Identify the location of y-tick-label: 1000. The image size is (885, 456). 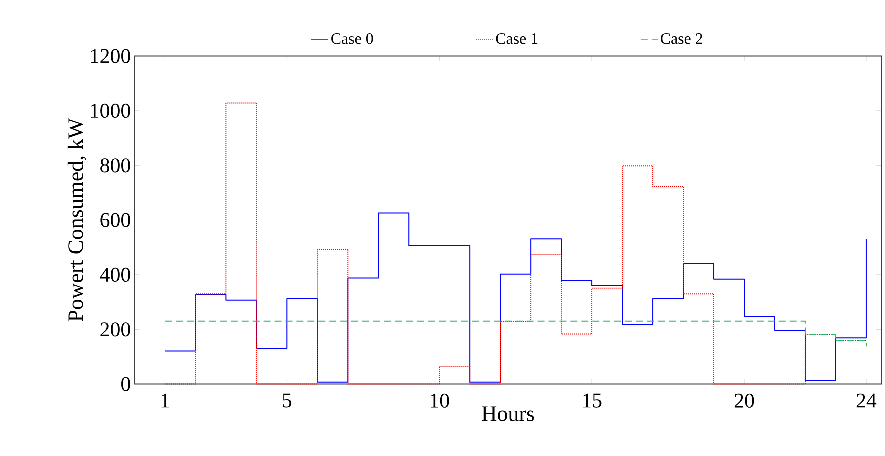
(110, 111).